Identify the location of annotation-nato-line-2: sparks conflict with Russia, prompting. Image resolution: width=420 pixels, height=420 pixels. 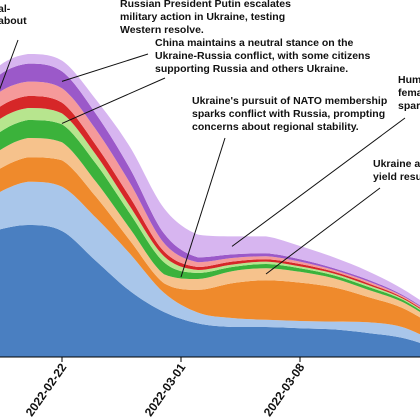
(288, 114).